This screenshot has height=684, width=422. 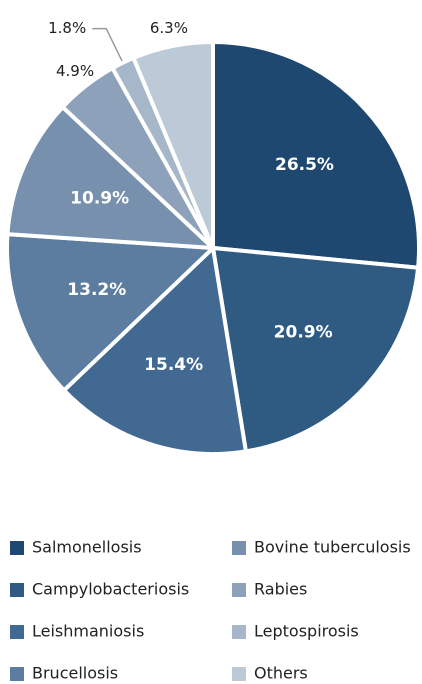 I want to click on legend-label: Others, so click(x=281, y=673).